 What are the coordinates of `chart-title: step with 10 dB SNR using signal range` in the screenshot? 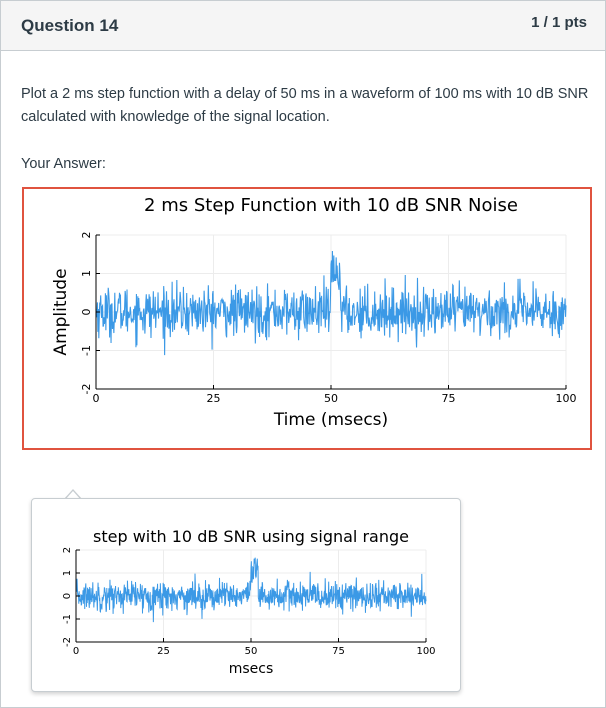 It's located at (251, 536).